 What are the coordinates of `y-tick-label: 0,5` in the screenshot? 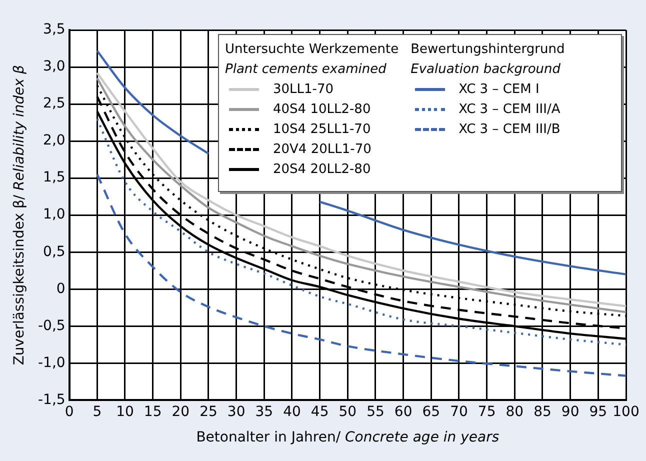 It's located at (54, 252).